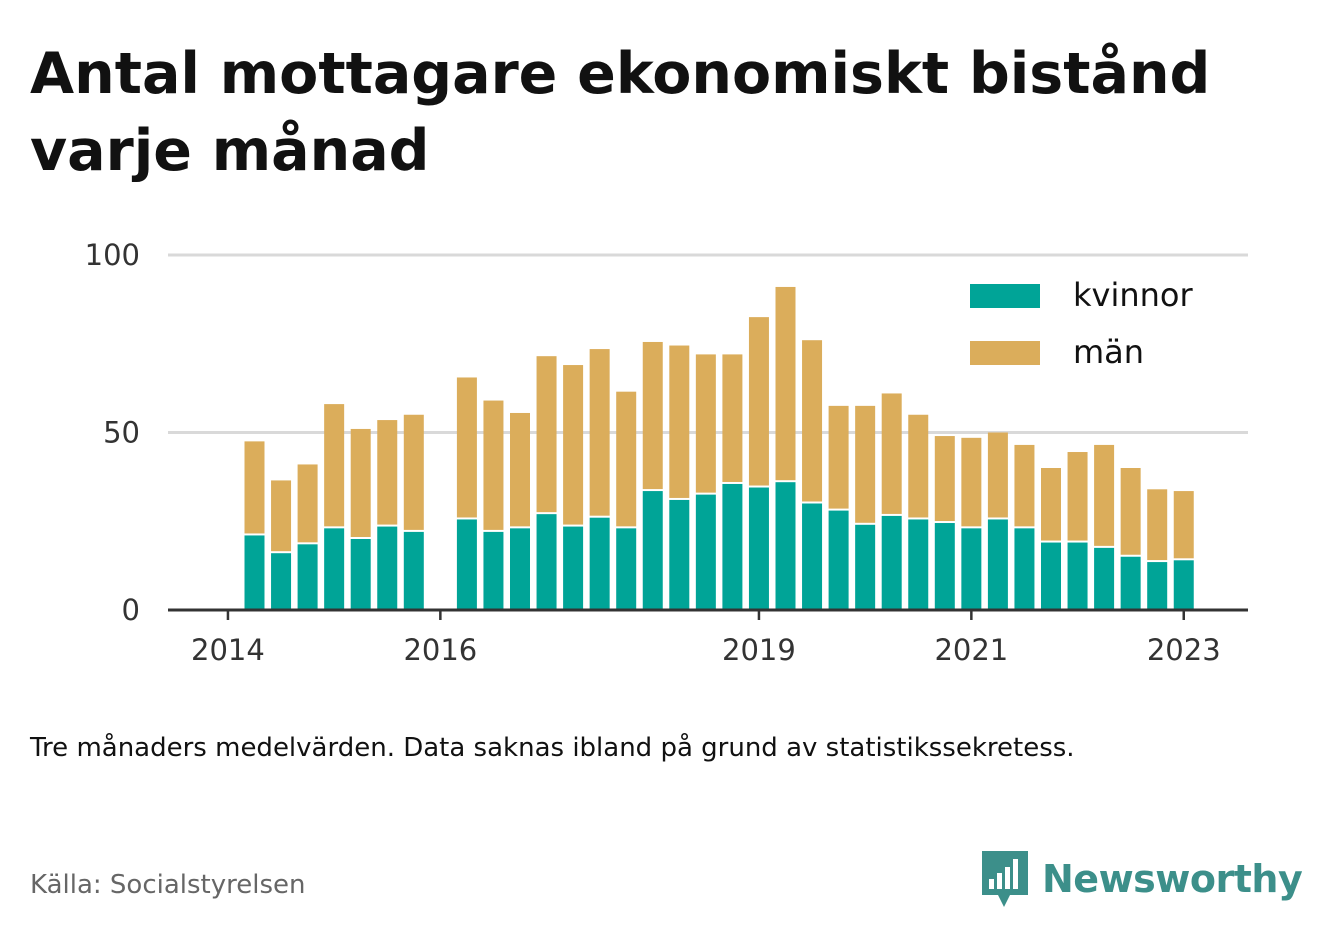 The height and width of the screenshot is (939, 1322). What do you see at coordinates (865, 464) in the screenshot?
I see `bar-man-2020-Q1` at bounding box center [865, 464].